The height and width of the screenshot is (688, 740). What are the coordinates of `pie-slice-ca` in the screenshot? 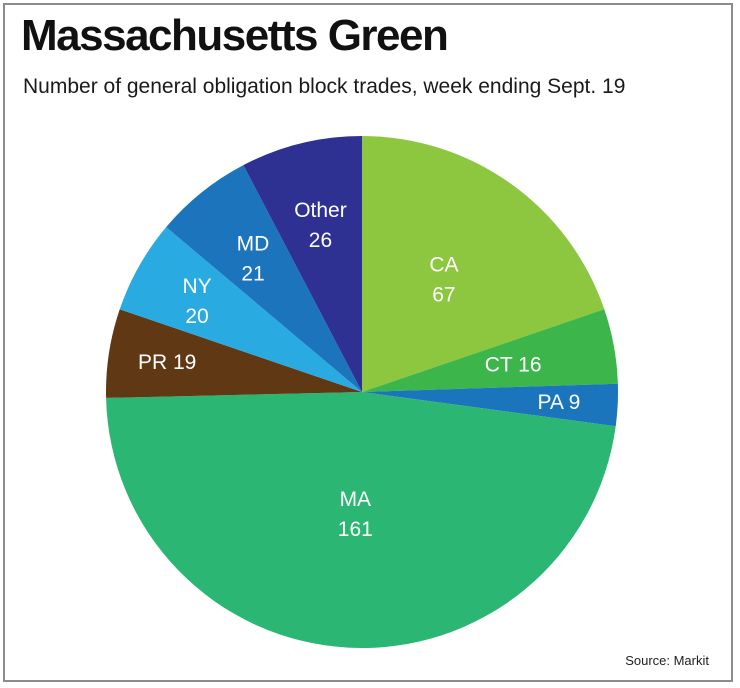 It's located at (483, 264).